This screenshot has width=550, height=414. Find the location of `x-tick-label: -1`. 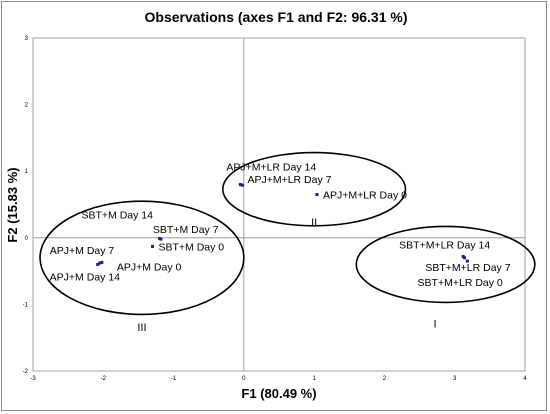

x-tick-label: -1 is located at coordinates (174, 379).